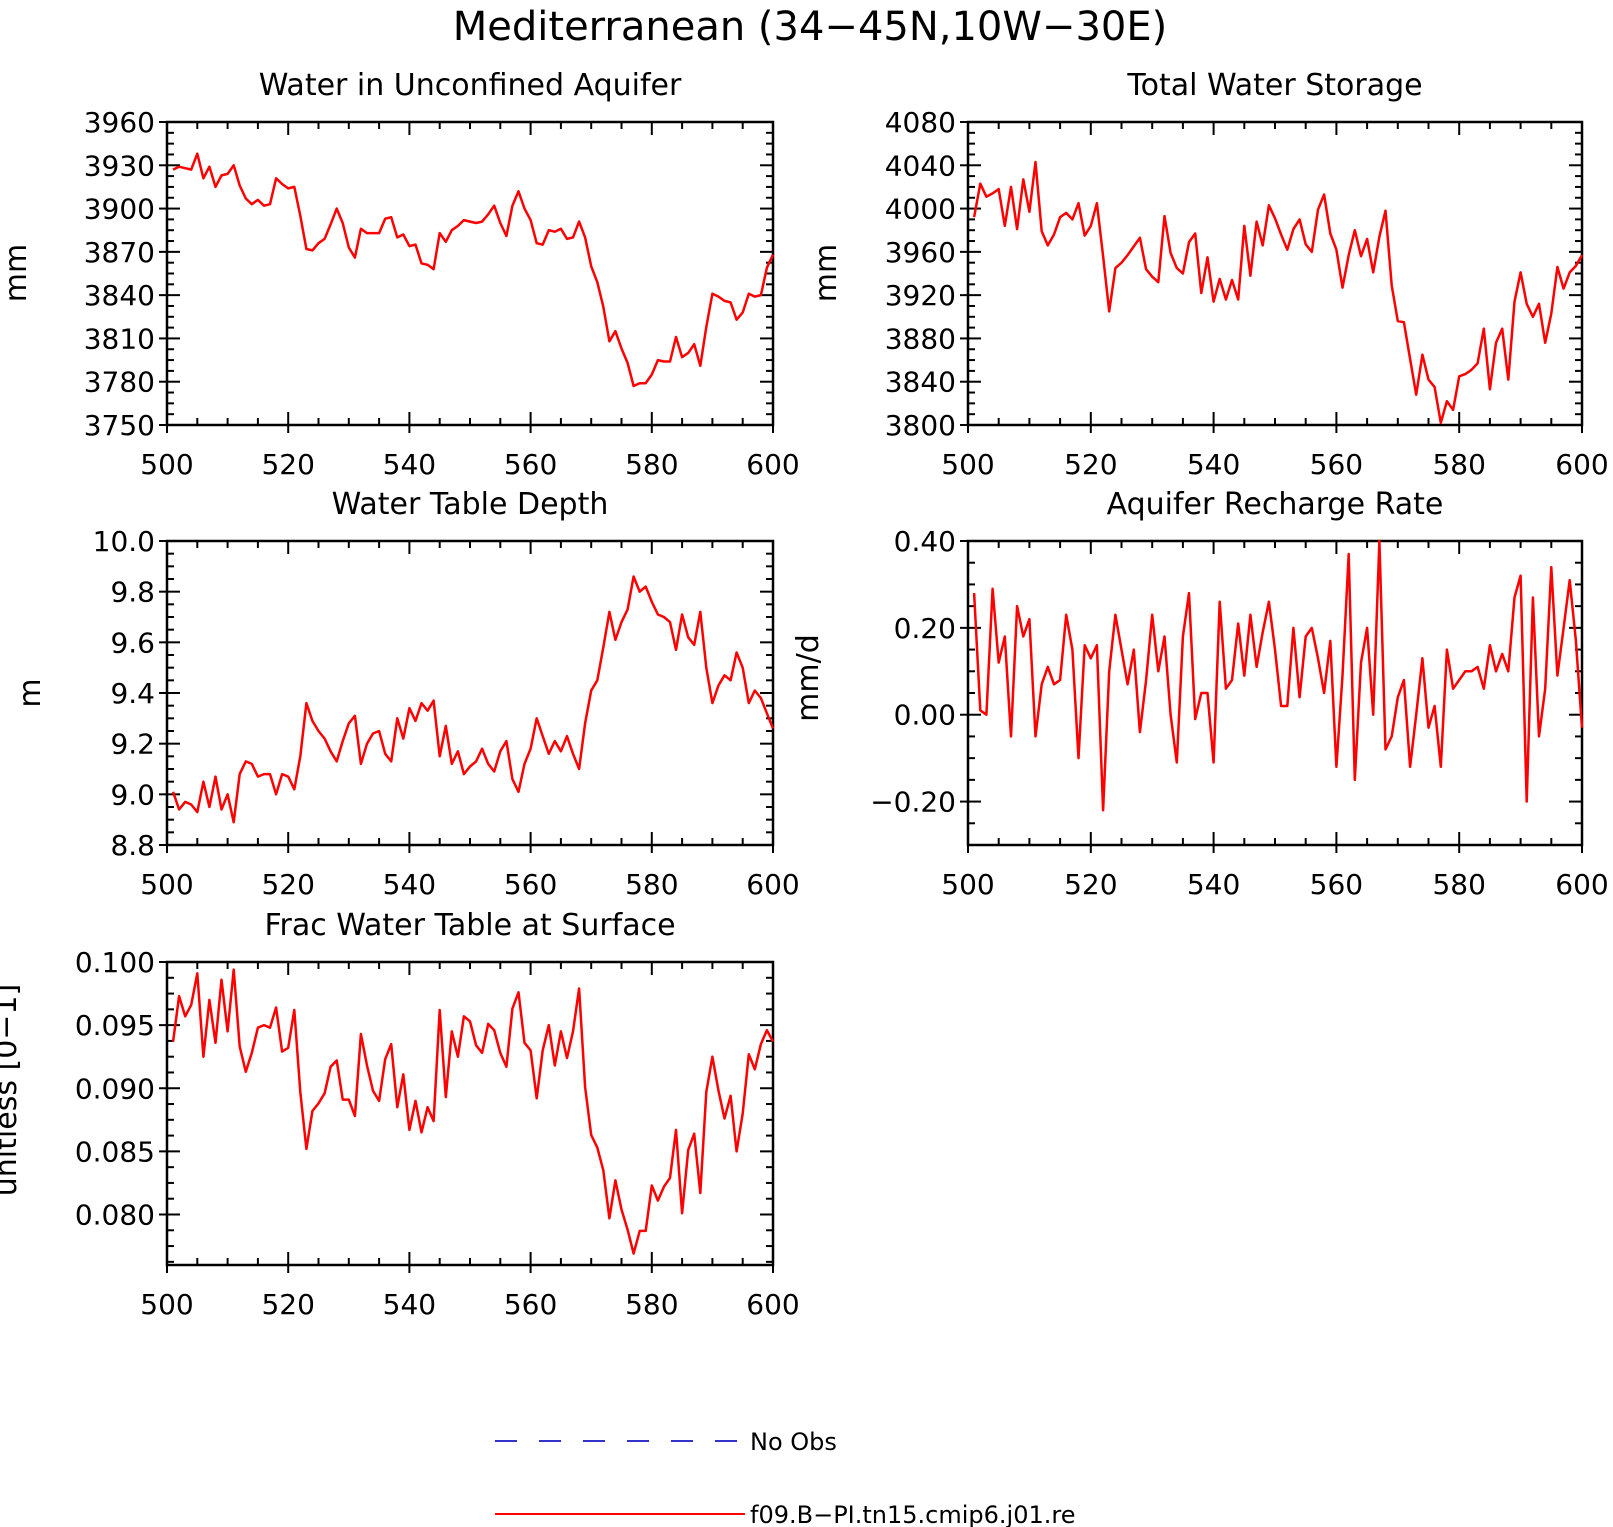  Describe the element at coordinates (925, 541) in the screenshot. I see `y-tick-label: 0.40` at that location.